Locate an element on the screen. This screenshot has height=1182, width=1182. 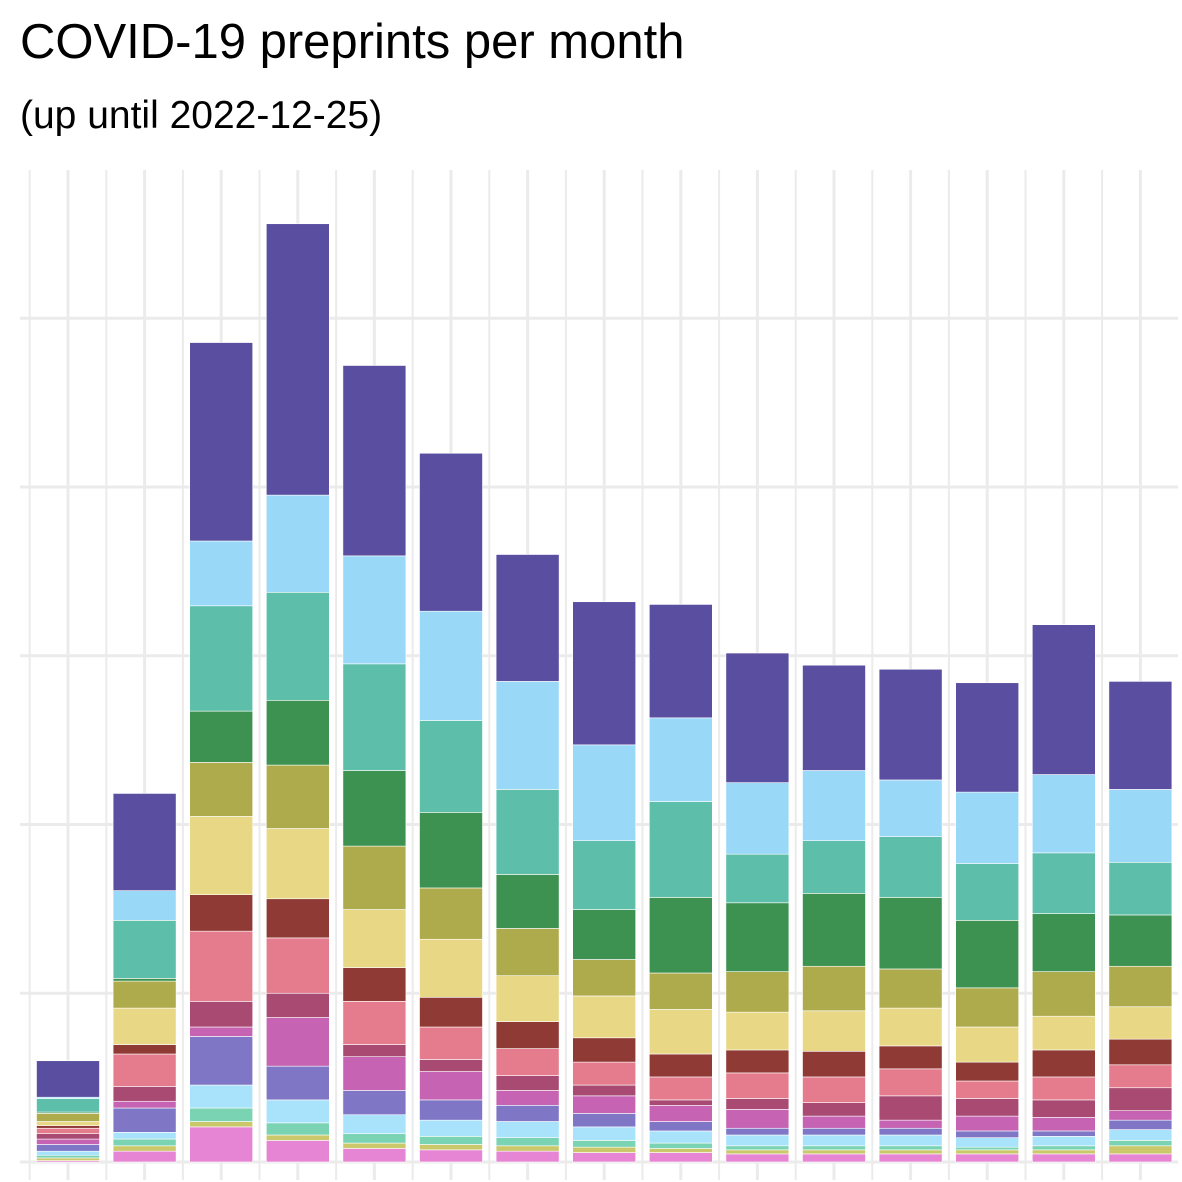
chart-subtitle: (up until 2022-12-25) is located at coordinates (201, 115).